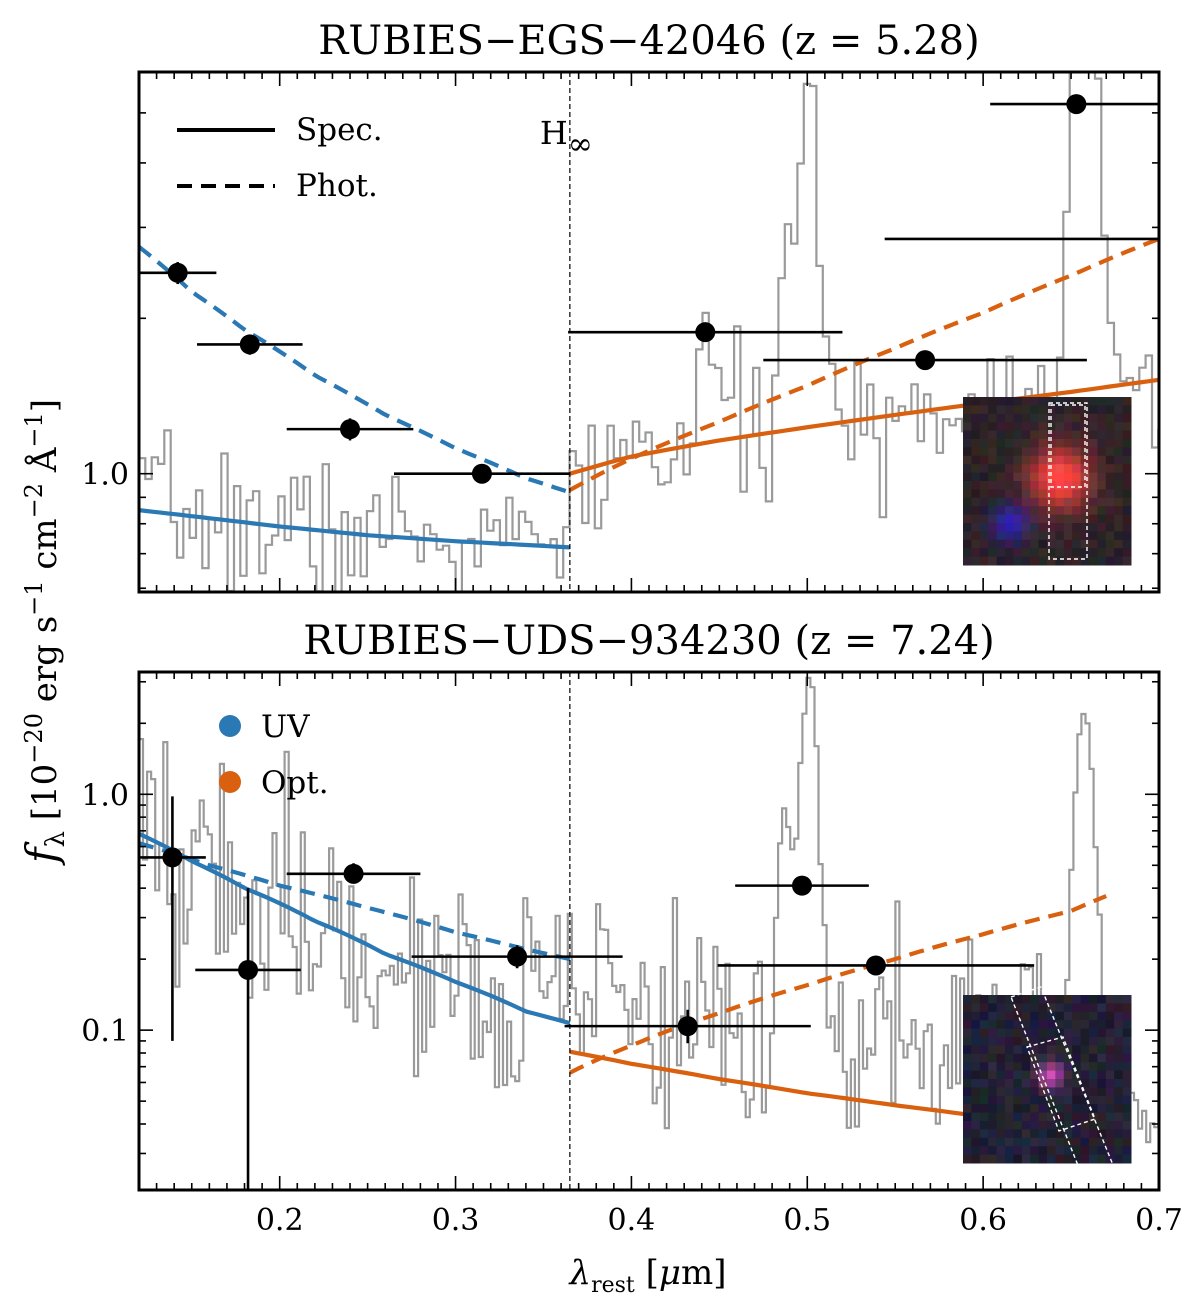 The height and width of the screenshot is (1302, 1200). Describe the element at coordinates (649, 641) in the screenshot. I see `panel-title: RUBIES−UDS−934230 (z = 7.24)` at that location.